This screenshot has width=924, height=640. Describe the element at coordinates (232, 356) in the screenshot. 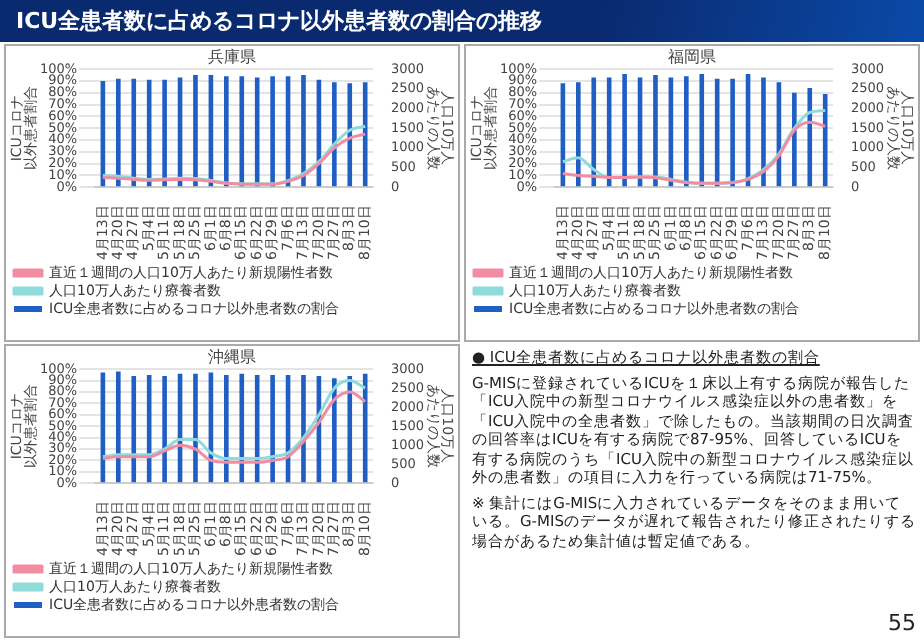

I see `chart-title: 沖縄県` at that location.